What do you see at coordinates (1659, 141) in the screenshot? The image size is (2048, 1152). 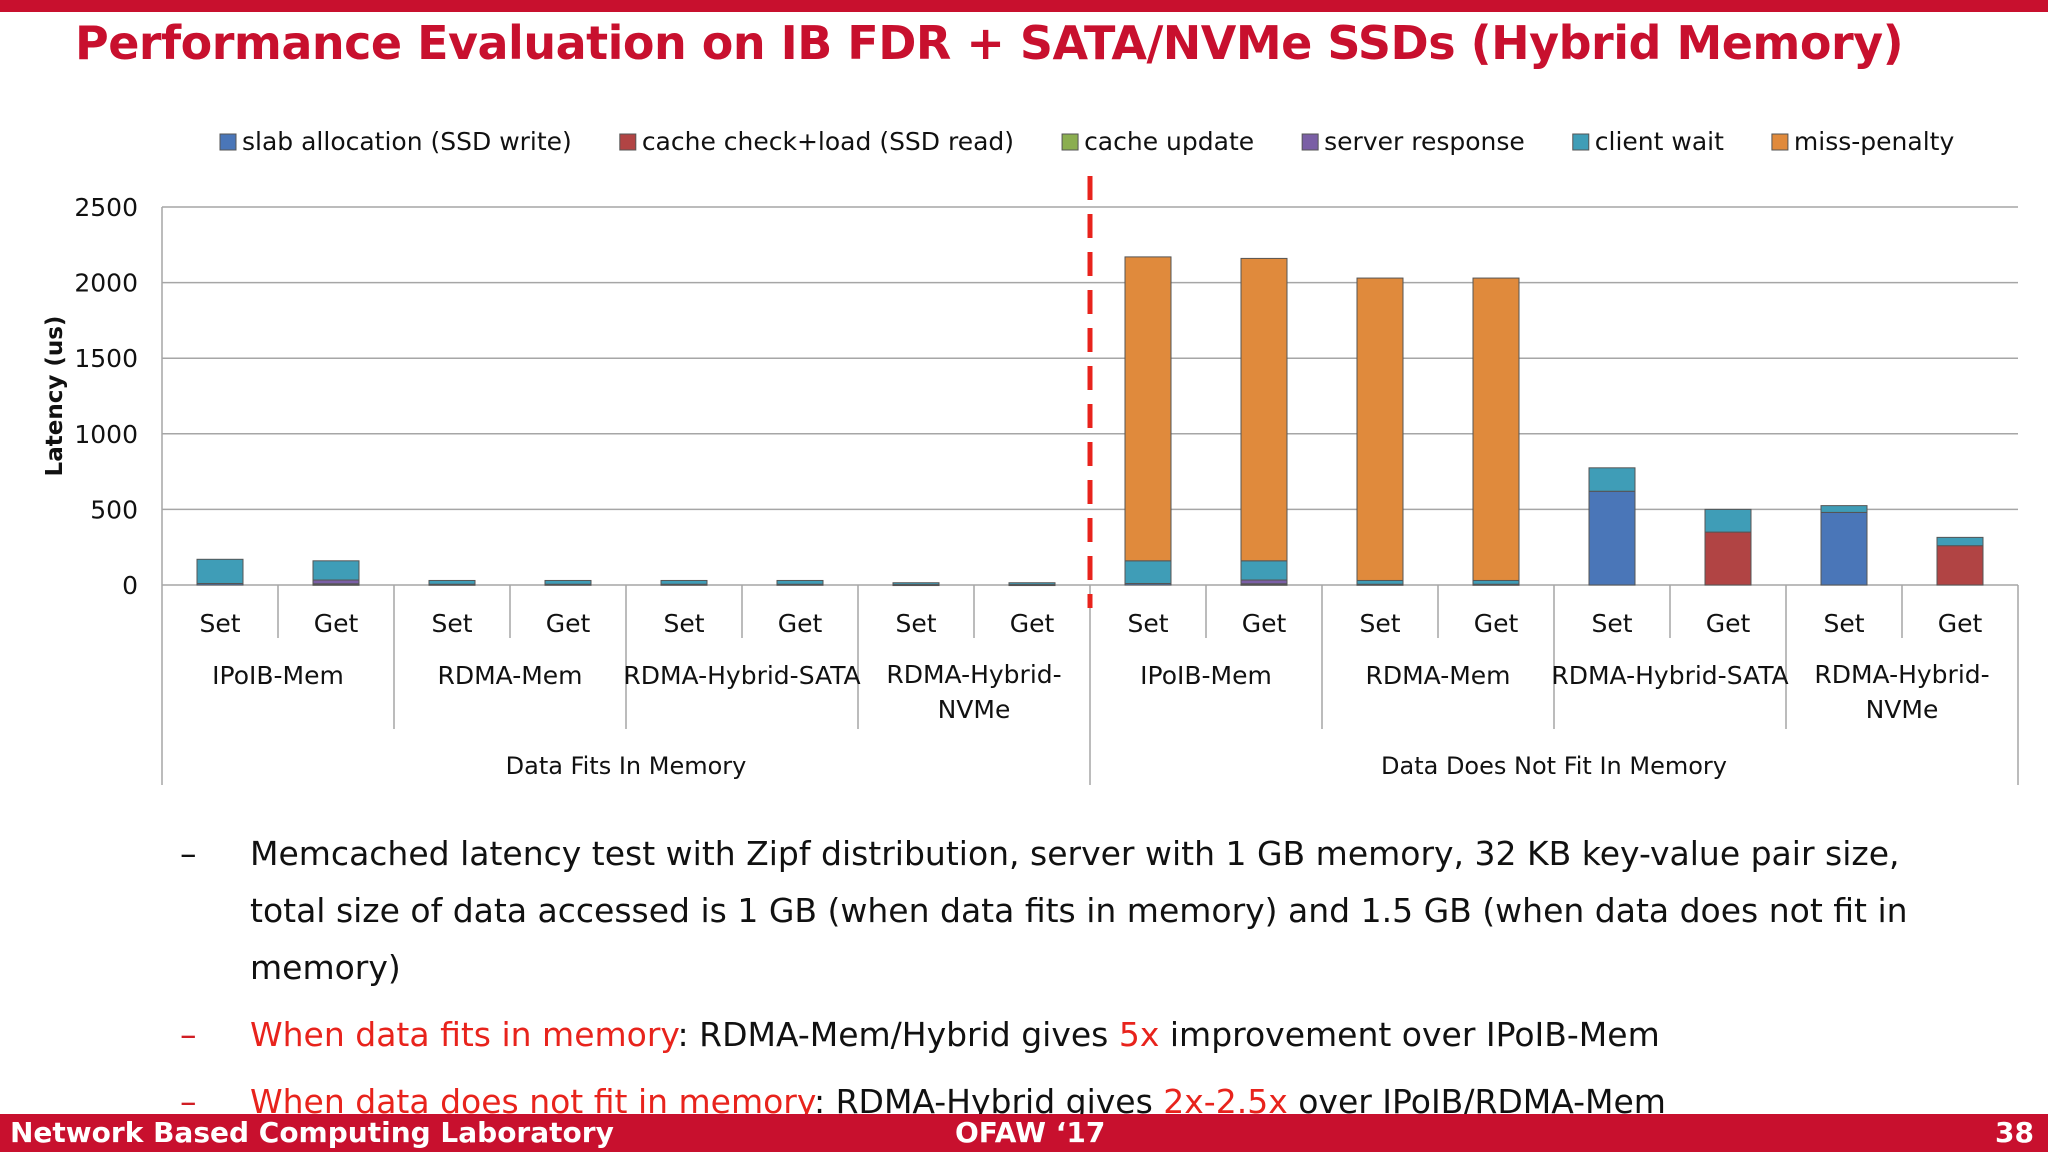 I see `legend-label: client wait` at bounding box center [1659, 141].